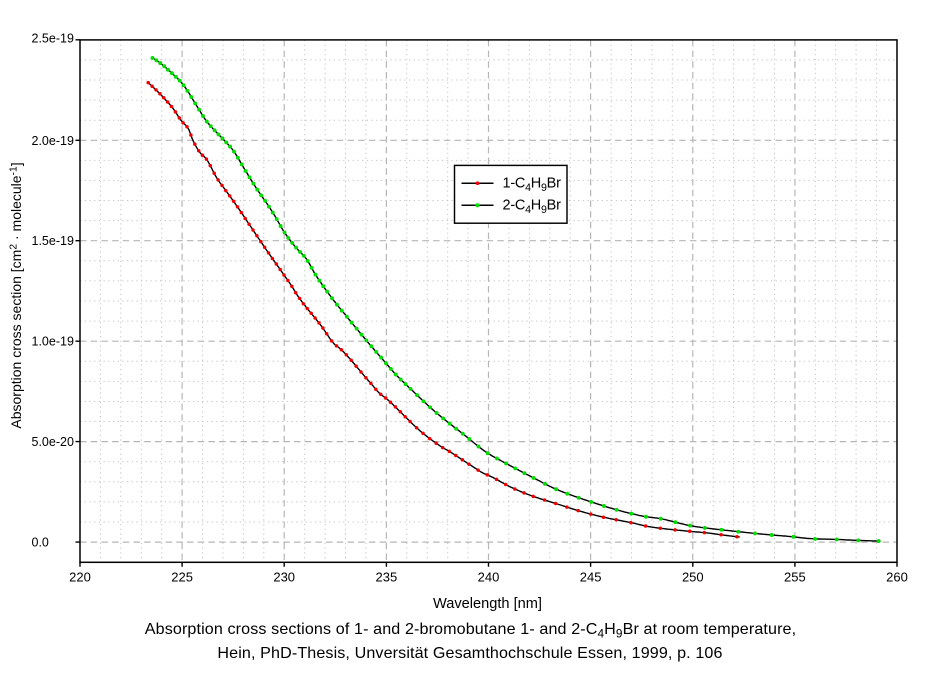 Image resolution: width=936 pixels, height=673 pixels. What do you see at coordinates (53, 442) in the screenshot?
I see `svg-text: 5.0e-20` at bounding box center [53, 442].